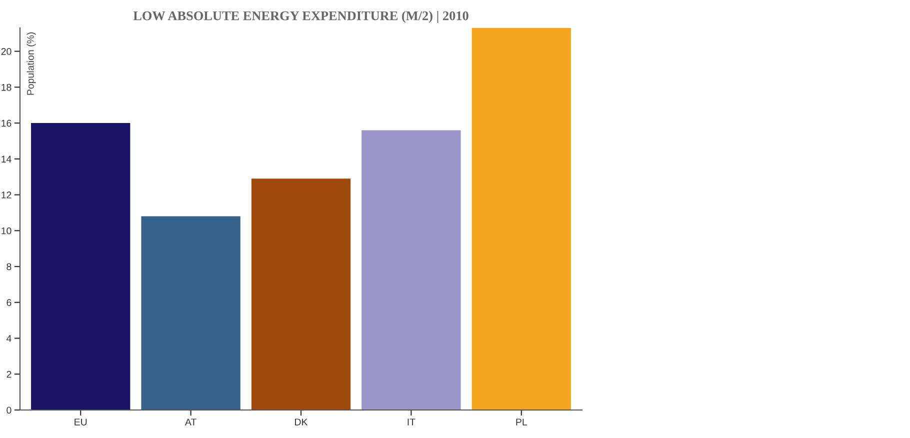 Image resolution: width=910 pixels, height=438 pixels. Describe the element at coordinates (80, 422) in the screenshot. I see `x-tick-label: EU` at that location.